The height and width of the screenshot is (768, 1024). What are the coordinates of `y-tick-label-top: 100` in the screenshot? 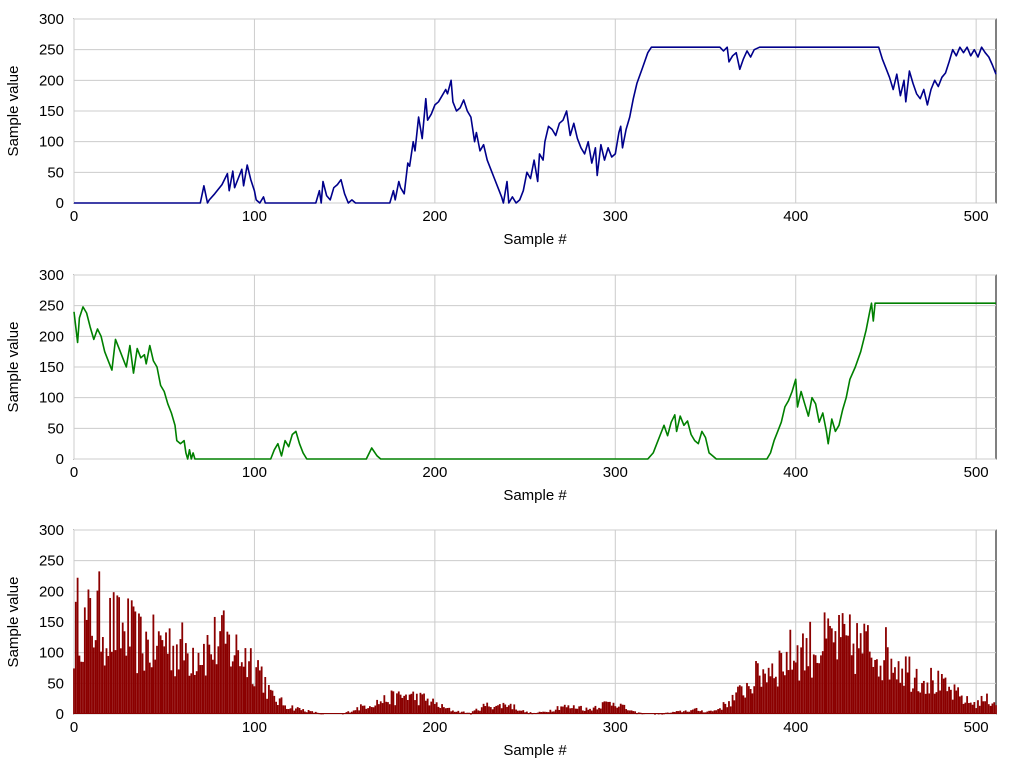 It's located at (51, 142).